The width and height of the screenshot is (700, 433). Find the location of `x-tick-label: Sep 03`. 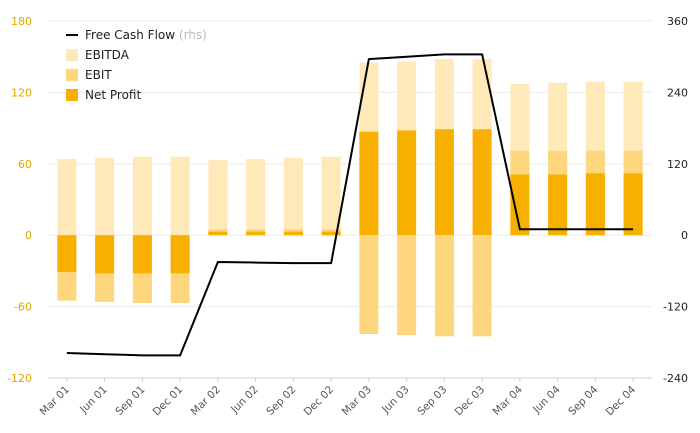

x-tick-label: Sep 03 is located at coordinates (432, 401).